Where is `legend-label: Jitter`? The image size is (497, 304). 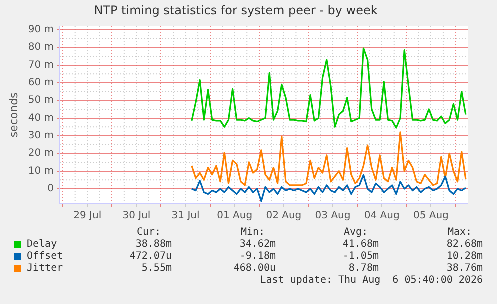 legend-label: Jitter is located at coordinates (45, 269).